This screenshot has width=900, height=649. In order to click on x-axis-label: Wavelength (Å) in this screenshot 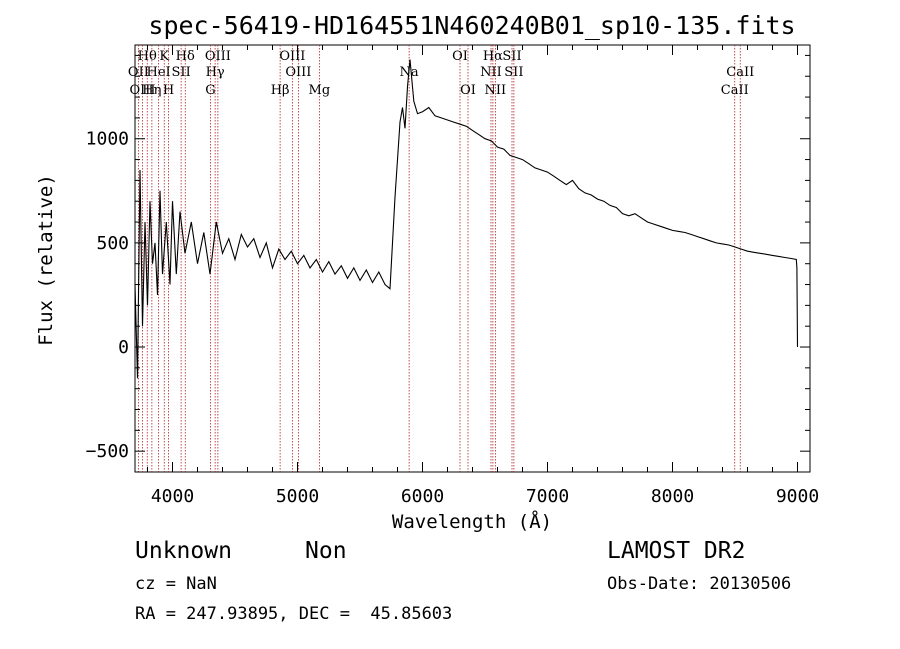, I will do `click(472, 521)`.